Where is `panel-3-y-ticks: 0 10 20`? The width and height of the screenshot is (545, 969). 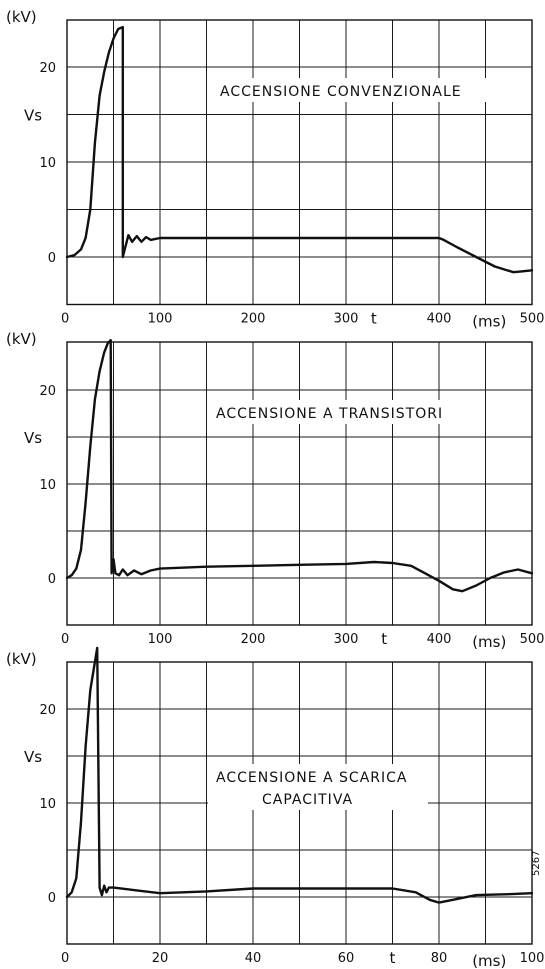 panel-3-y-ticks: 0 10 20 is located at coordinates (47, 804).